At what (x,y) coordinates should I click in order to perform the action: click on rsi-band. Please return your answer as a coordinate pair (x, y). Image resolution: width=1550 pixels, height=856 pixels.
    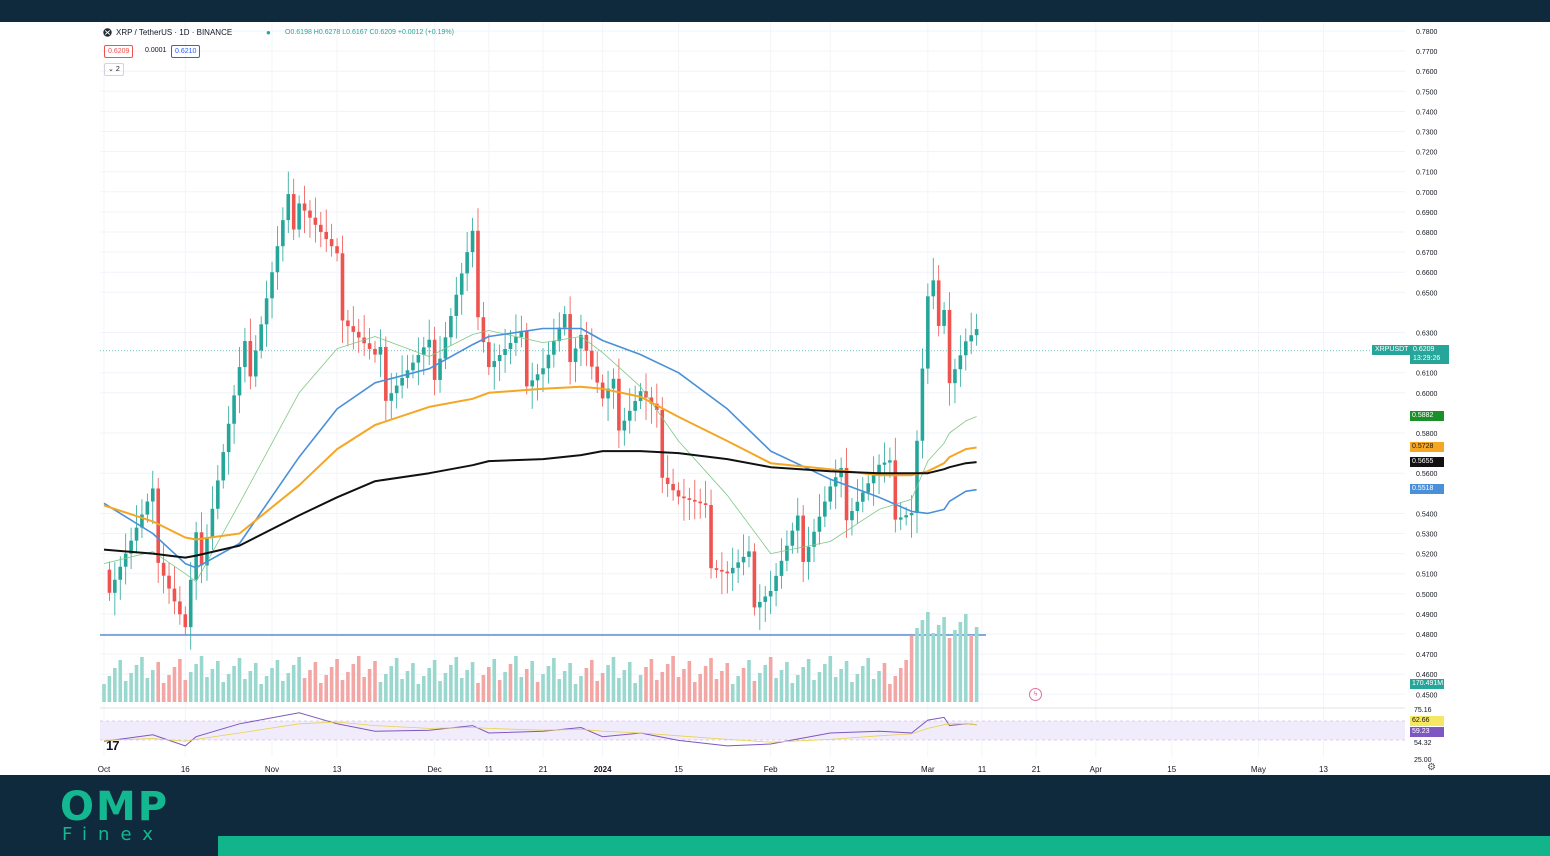
    Looking at the image, I should click on (752, 730).